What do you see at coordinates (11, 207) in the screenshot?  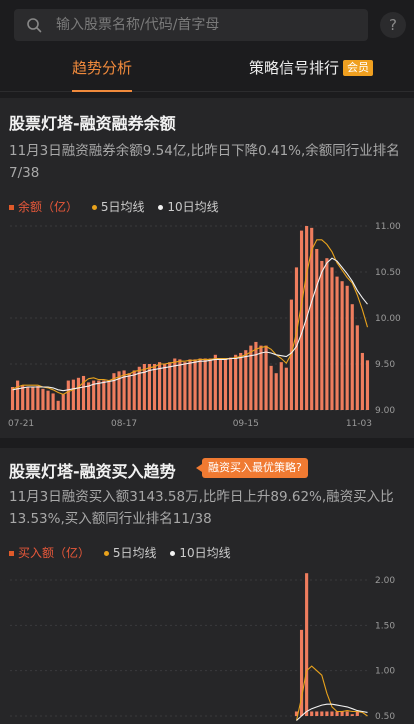 I see `bar-legend-swatch` at bounding box center [11, 207].